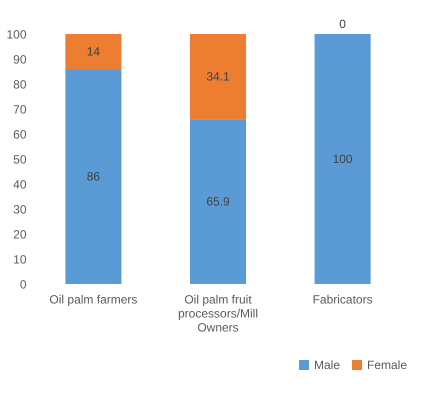 The height and width of the screenshot is (412, 442). Describe the element at coordinates (23, 285) in the screenshot. I see `y-tick-label: 0` at that location.